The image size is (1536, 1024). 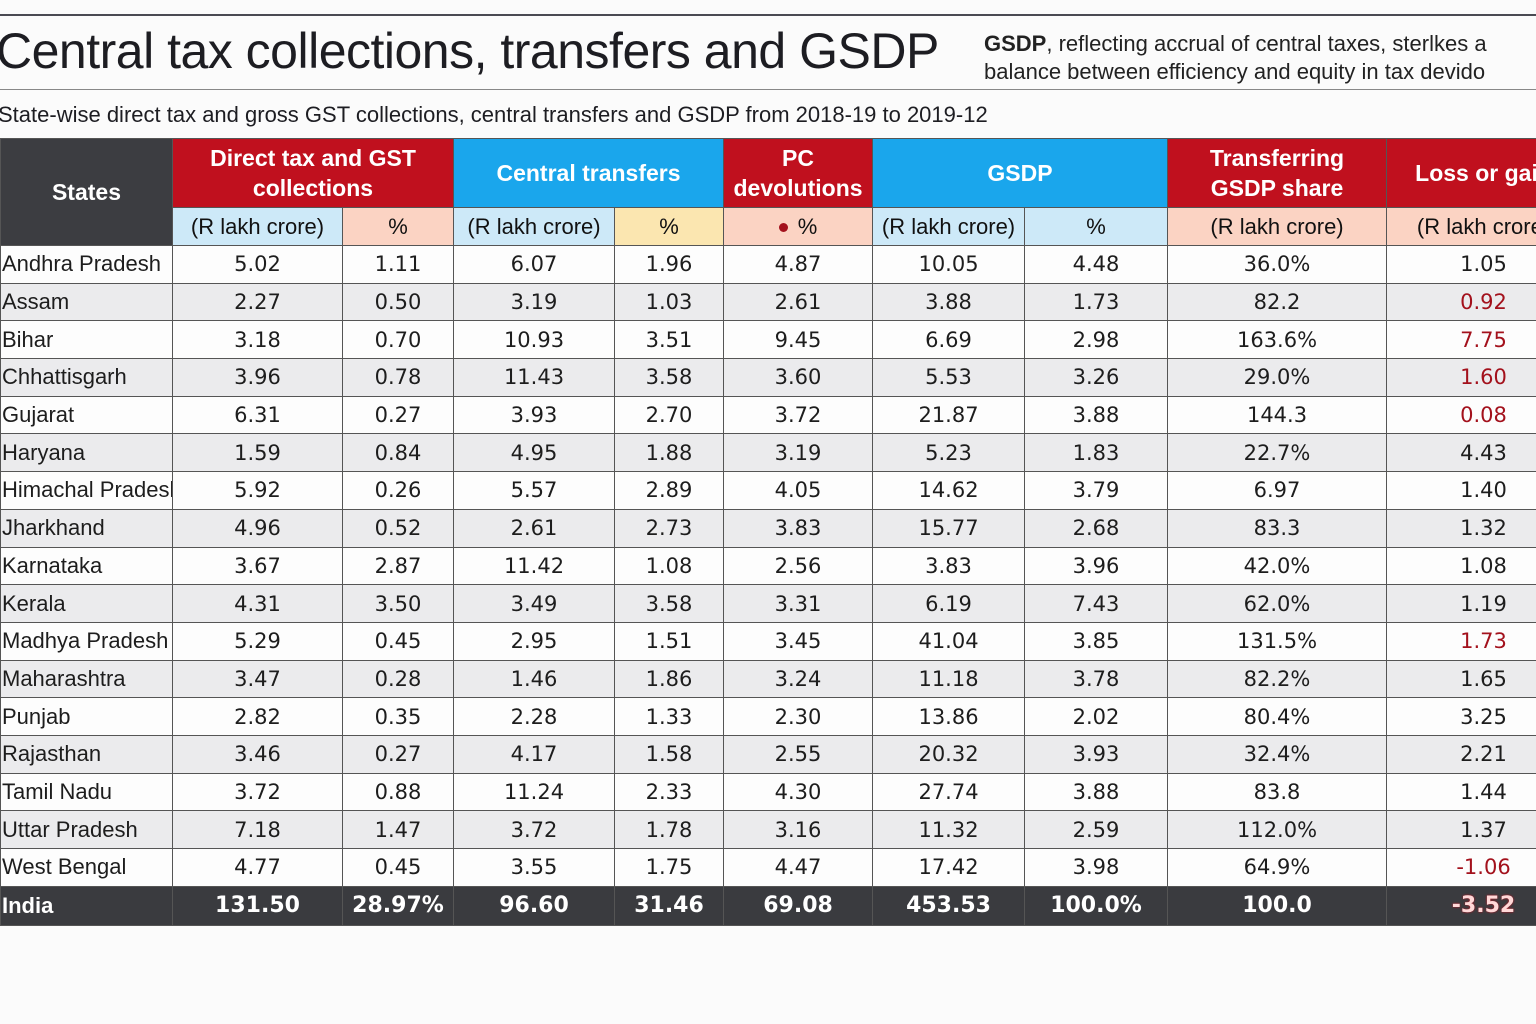 What do you see at coordinates (1096, 679) in the screenshot?
I see `value-cell: 3.78` at bounding box center [1096, 679].